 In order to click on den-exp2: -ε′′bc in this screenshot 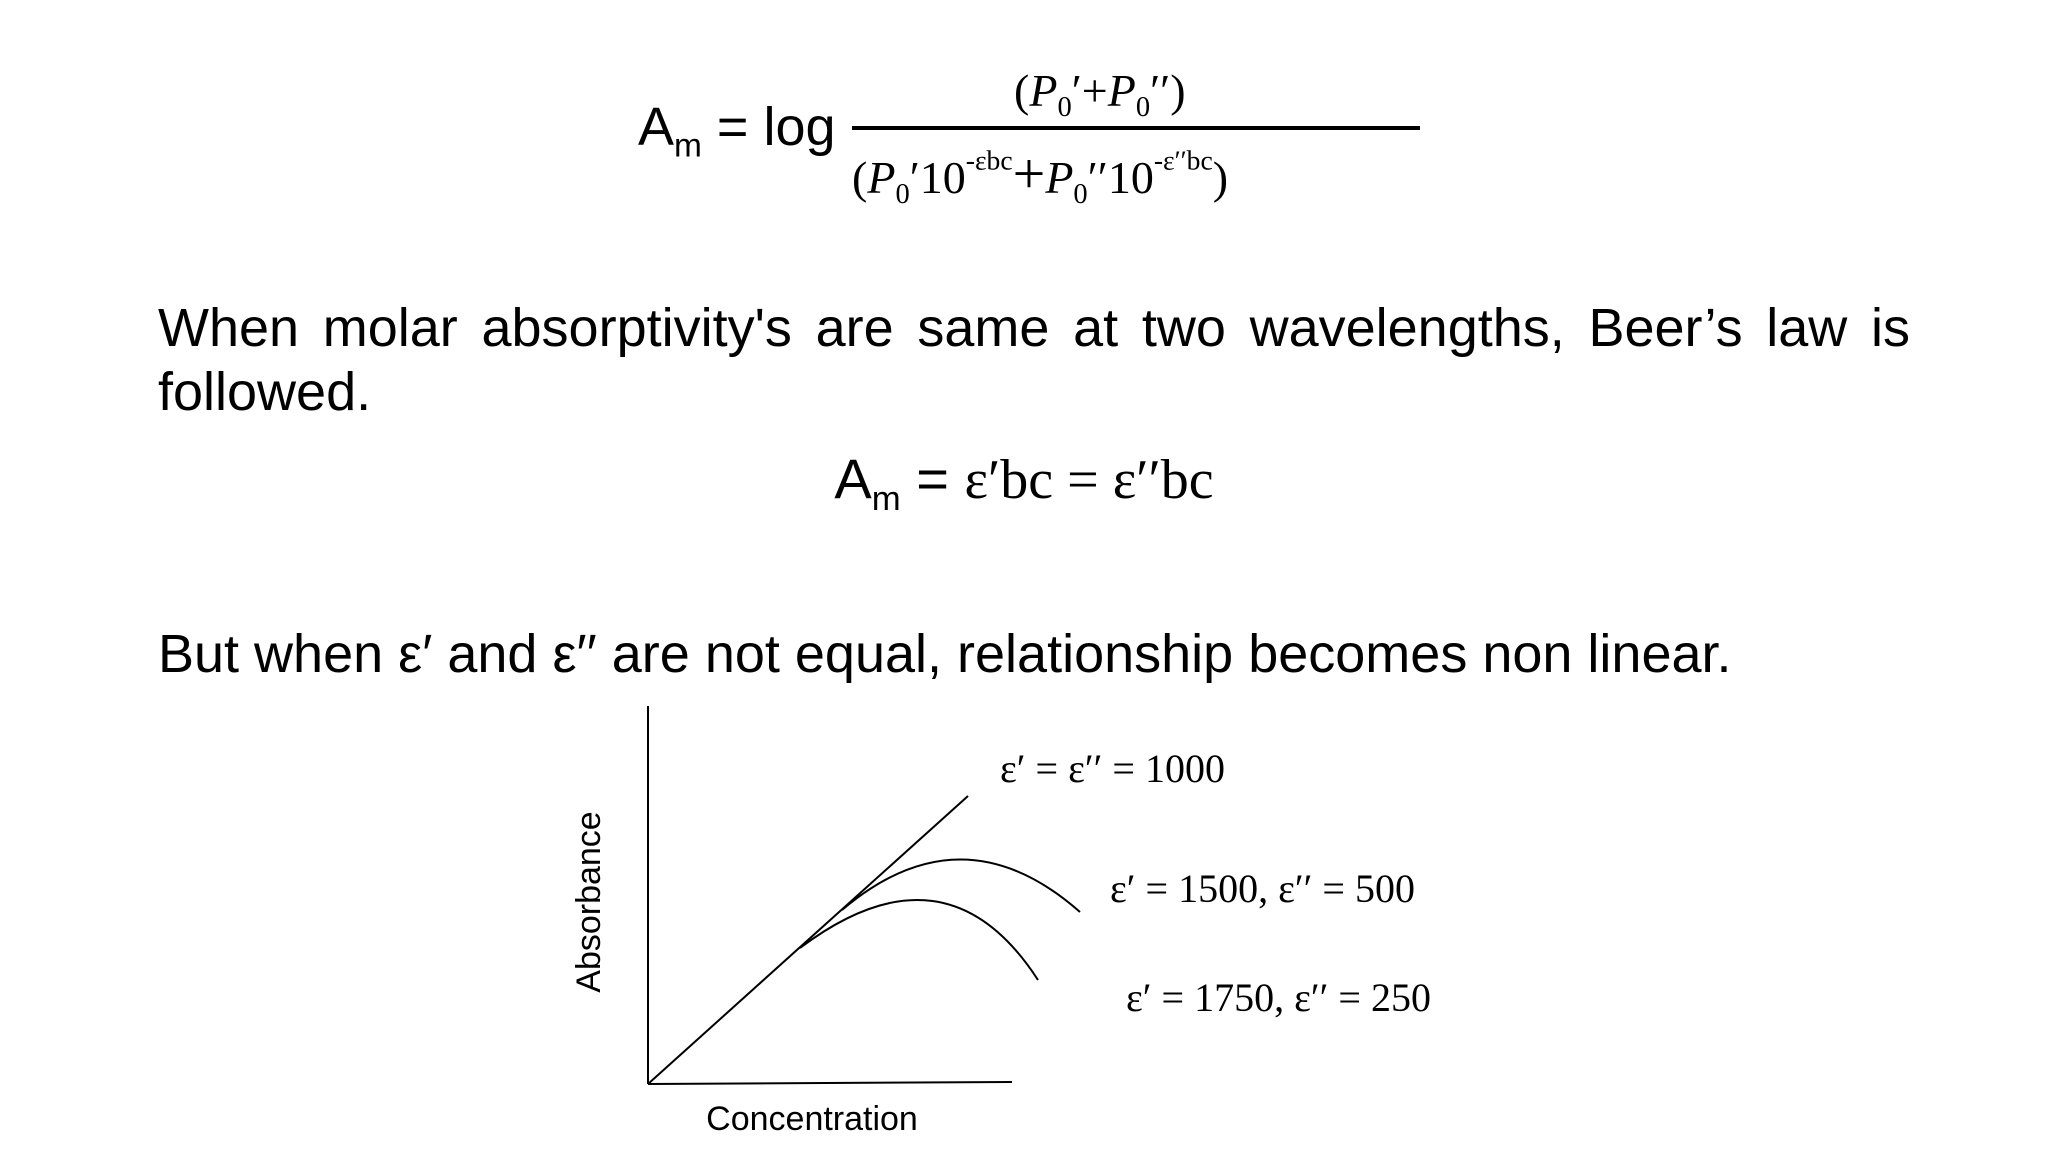, I will do `click(1183, 160)`.